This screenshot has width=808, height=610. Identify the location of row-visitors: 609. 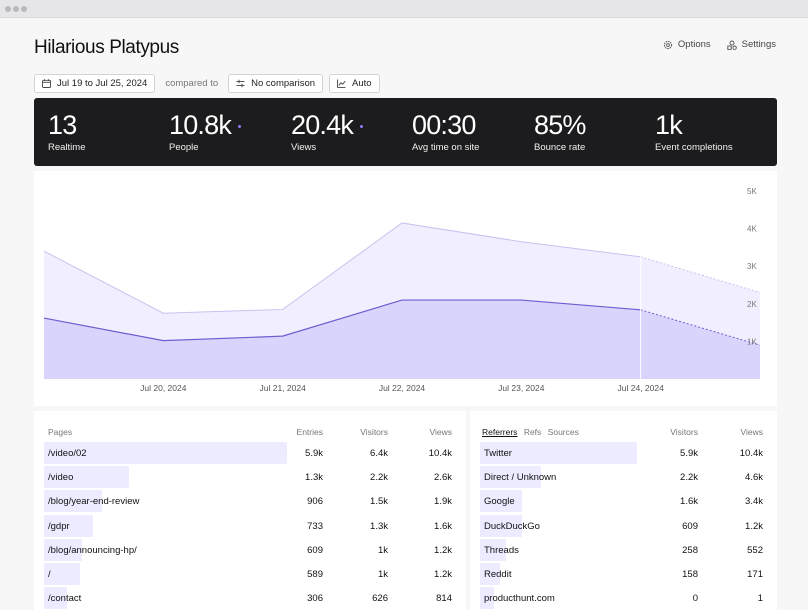
(690, 526).